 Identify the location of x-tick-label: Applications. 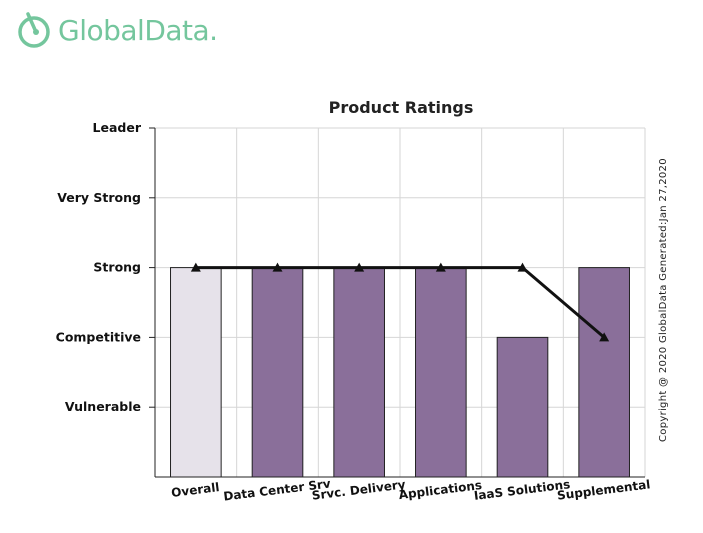
(440, 490).